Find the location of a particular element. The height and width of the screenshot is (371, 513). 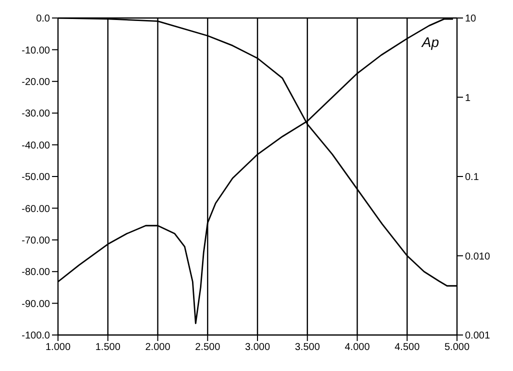

x-tick-label: 2.000 is located at coordinates (158, 348).